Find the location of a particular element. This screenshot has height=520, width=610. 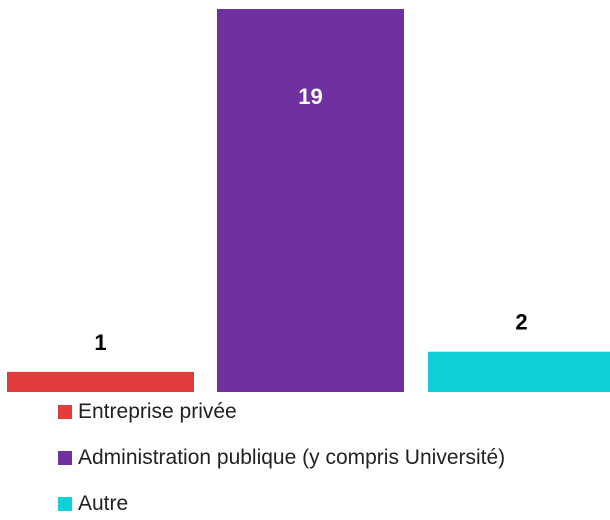

data-label-2: 19 is located at coordinates (310, 96).